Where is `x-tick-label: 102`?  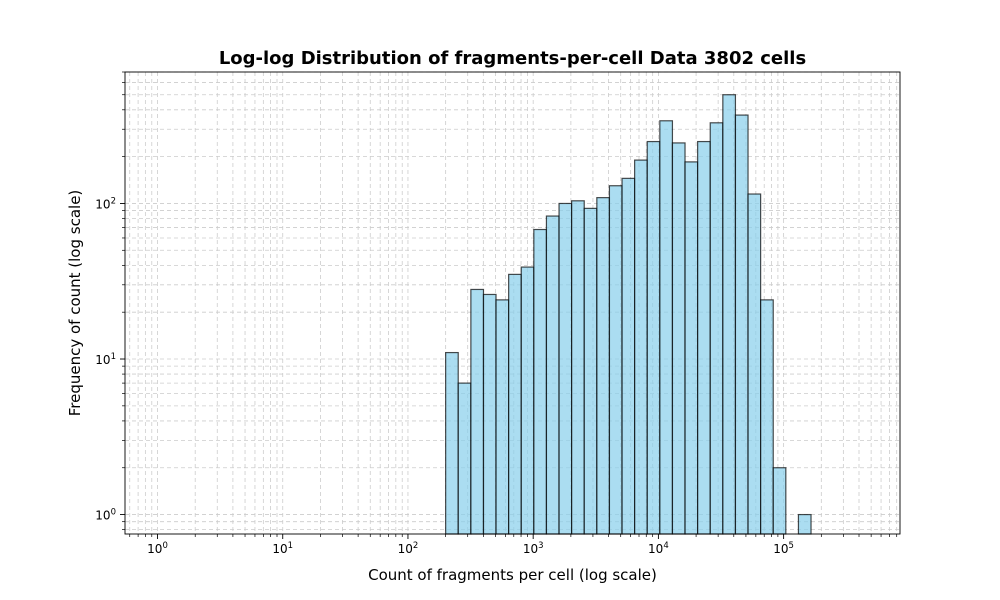
x-tick-label: 102 is located at coordinates (408, 548).